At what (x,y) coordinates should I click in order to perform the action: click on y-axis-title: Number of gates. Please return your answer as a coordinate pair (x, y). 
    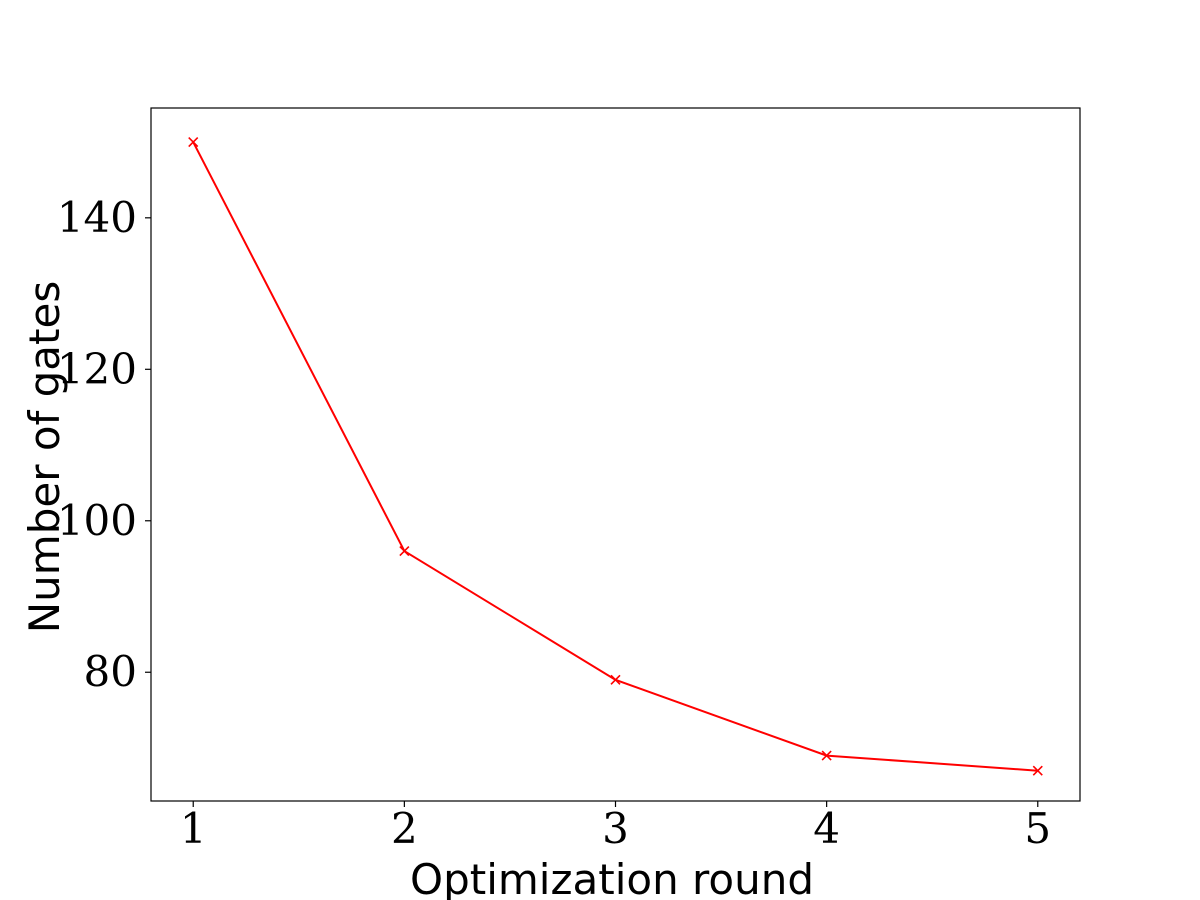
    Looking at the image, I should click on (44, 457).